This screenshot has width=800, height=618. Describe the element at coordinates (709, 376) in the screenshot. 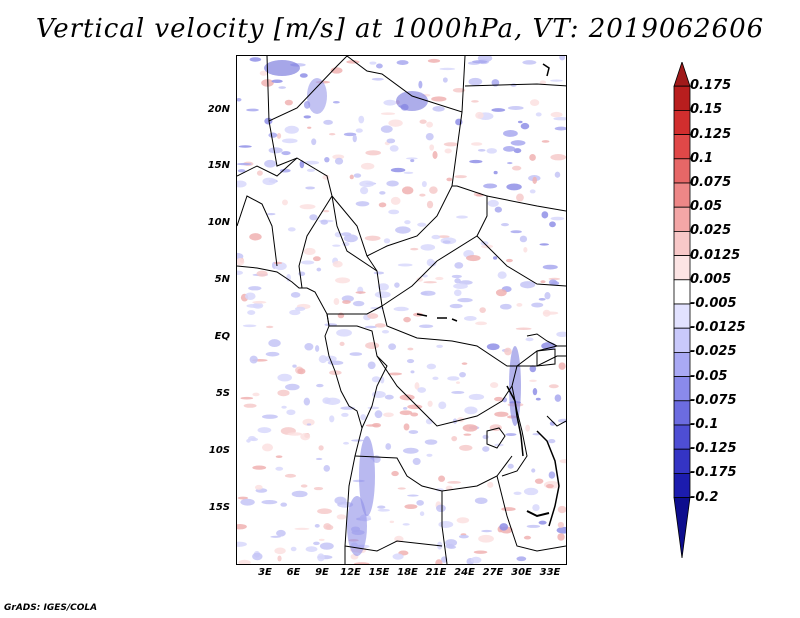

I see `colorbar-label: -0.05` at that location.